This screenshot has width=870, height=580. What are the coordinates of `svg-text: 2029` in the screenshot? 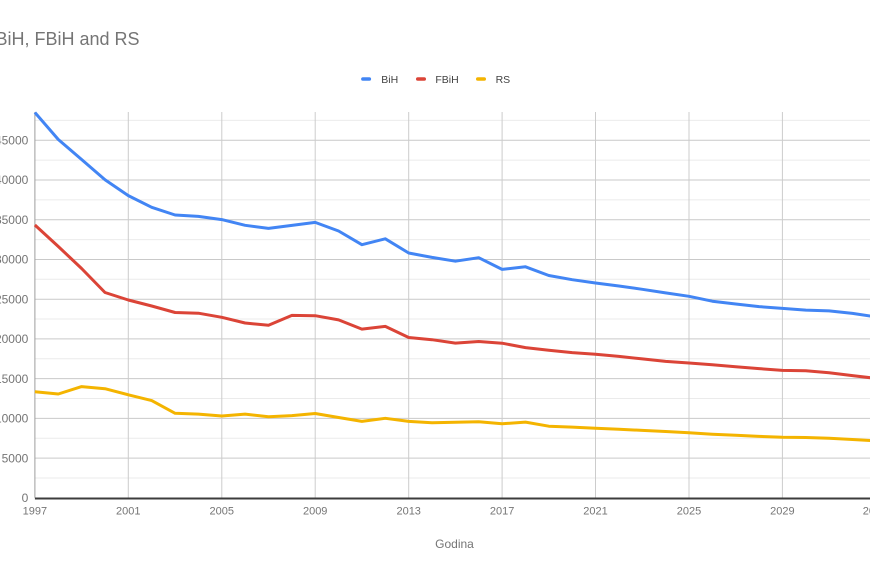 It's located at (782, 512).